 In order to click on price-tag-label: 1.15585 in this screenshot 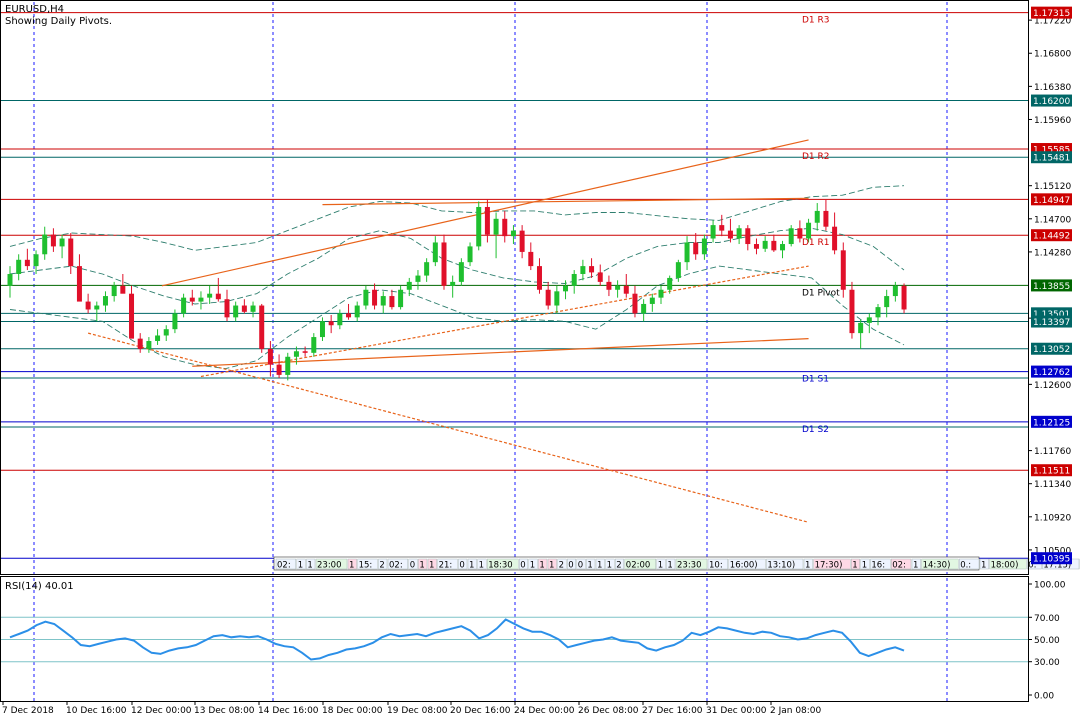, I will do `click(1051, 151)`.